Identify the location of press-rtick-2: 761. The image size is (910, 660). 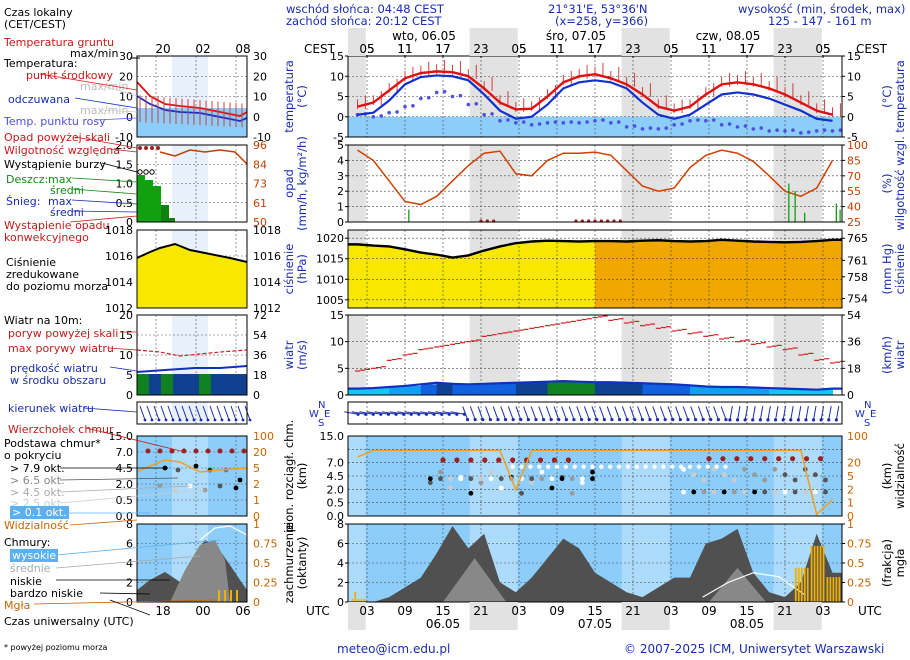
(857, 260).